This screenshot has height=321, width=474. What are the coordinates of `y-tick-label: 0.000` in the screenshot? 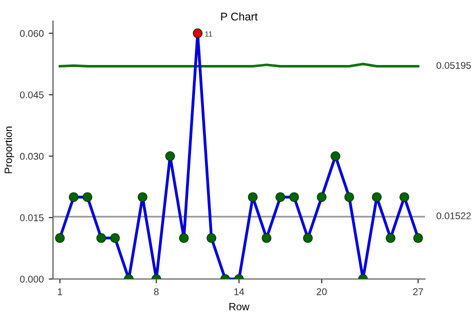 It's located at (32, 279).